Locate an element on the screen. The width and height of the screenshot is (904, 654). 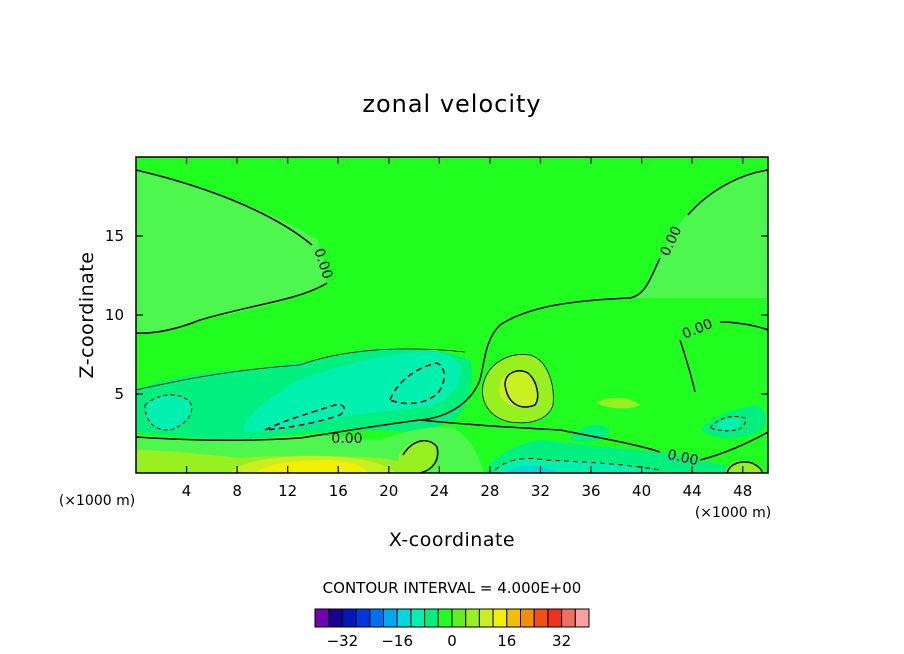
region-upper-right-band is located at coordinates (701, 234).